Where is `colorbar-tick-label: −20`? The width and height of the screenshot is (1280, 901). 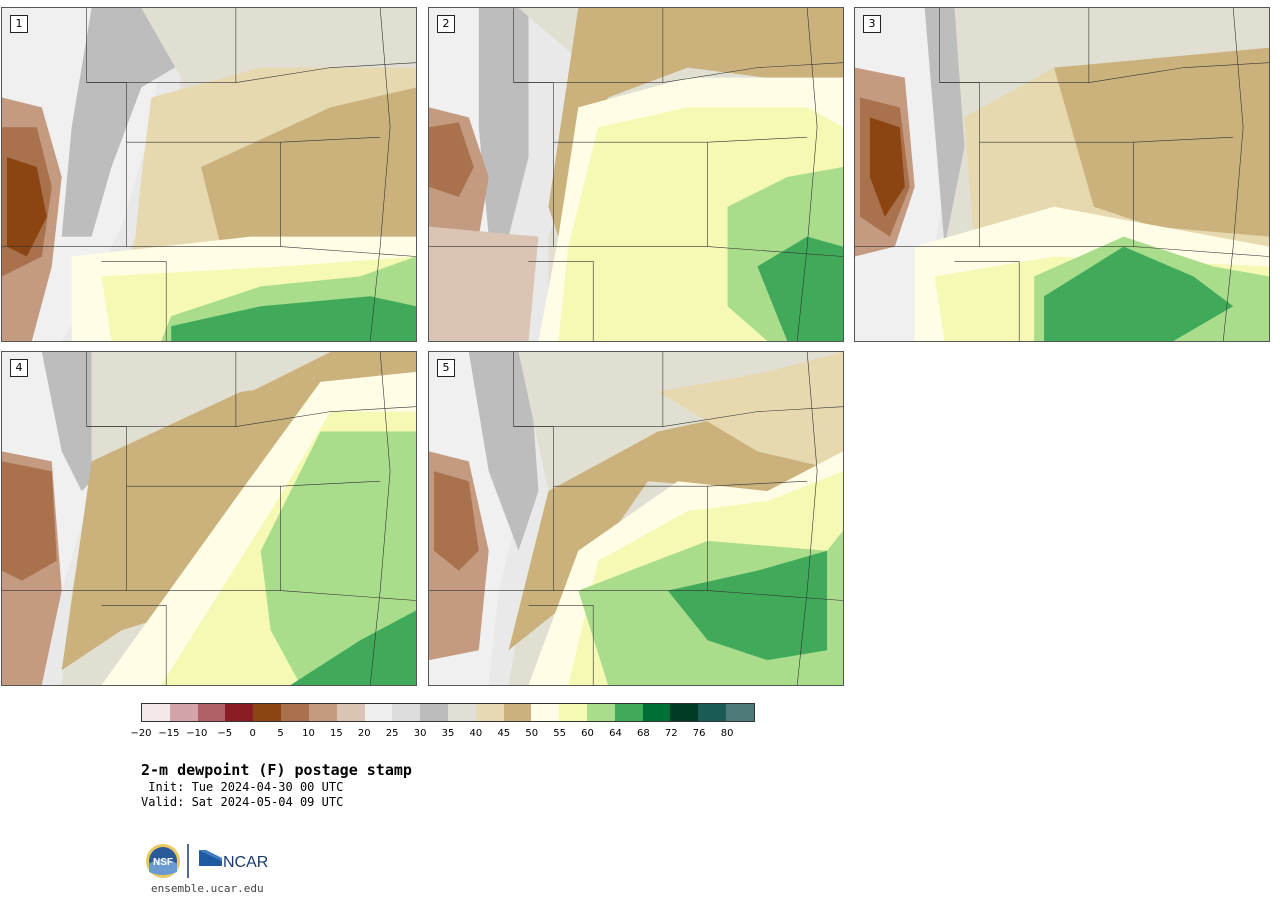 colorbar-tick-label: −20 is located at coordinates (141, 733).